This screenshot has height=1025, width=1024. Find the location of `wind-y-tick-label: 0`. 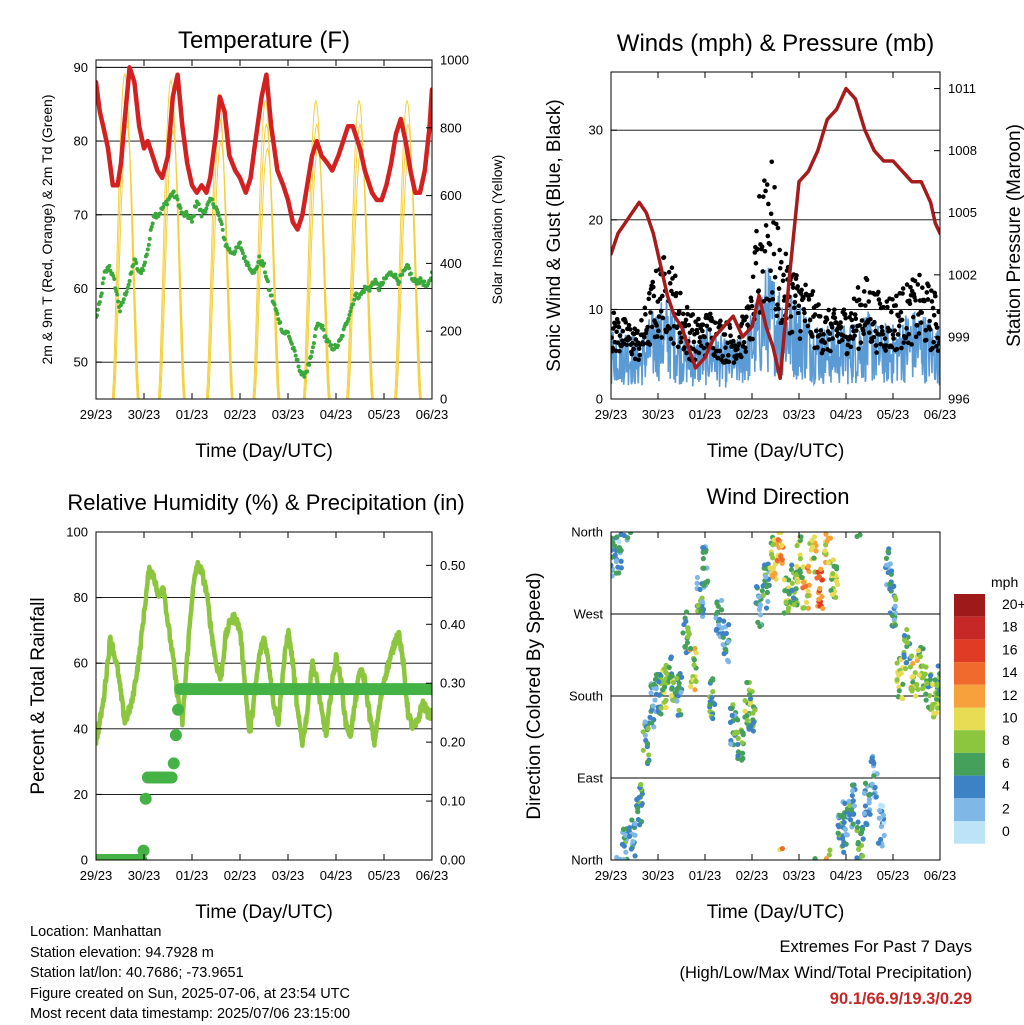

wind-y-tick-label: 0 is located at coordinates (599, 399).